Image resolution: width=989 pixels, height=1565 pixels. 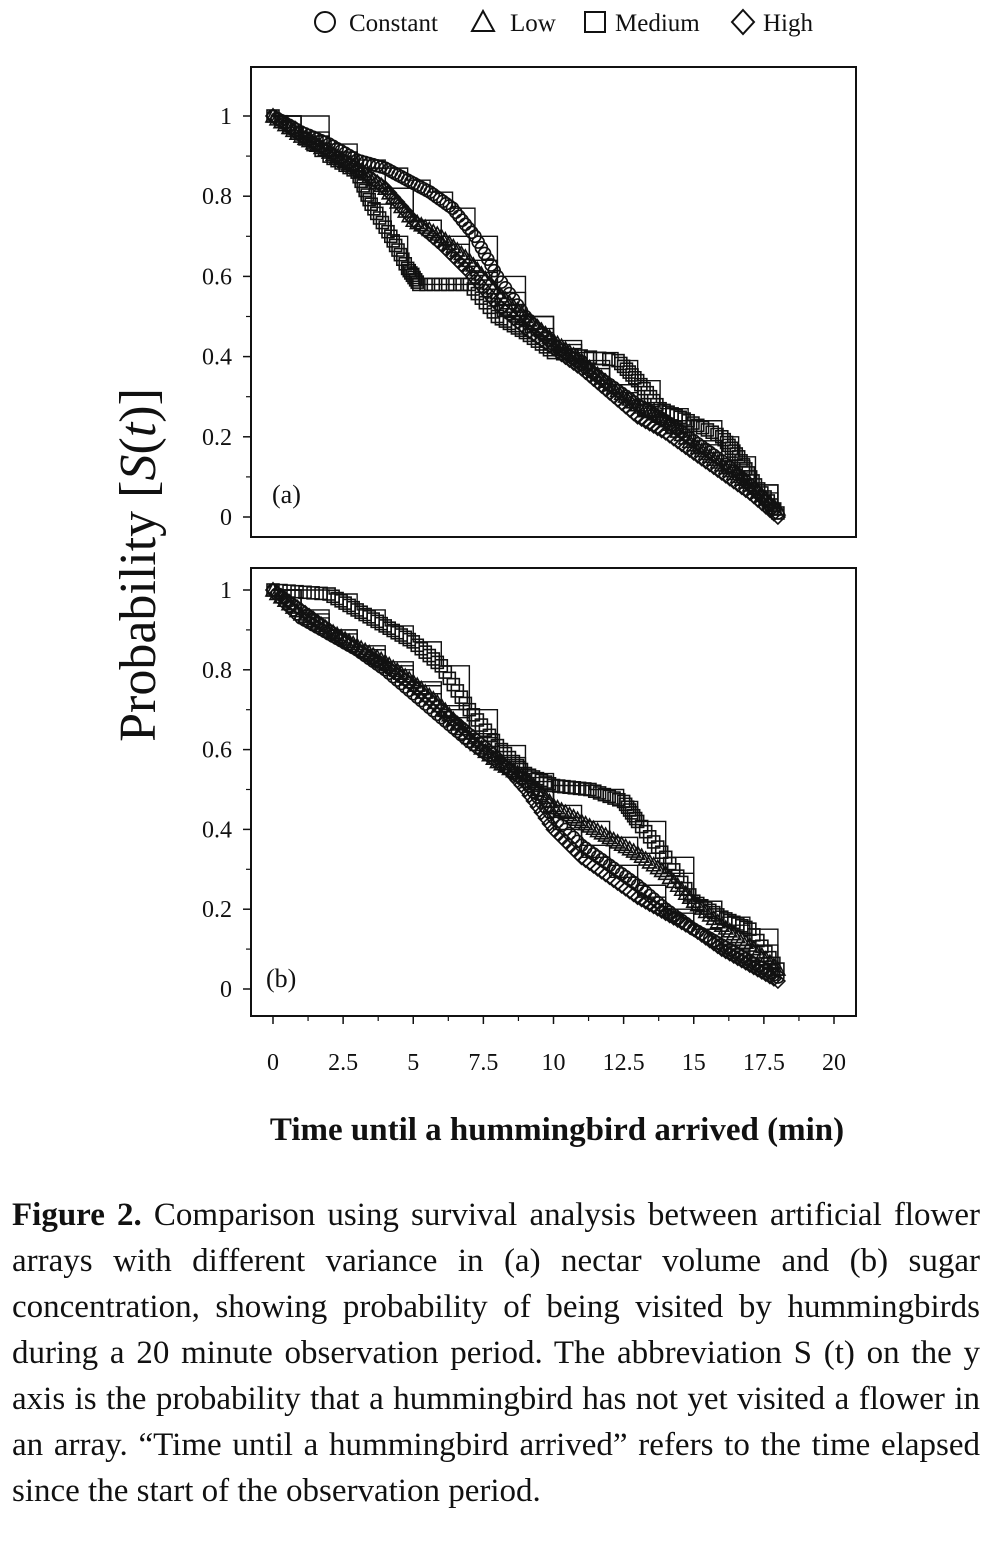 What do you see at coordinates (533, 23) in the screenshot?
I see `legend-label-low: Low` at bounding box center [533, 23].